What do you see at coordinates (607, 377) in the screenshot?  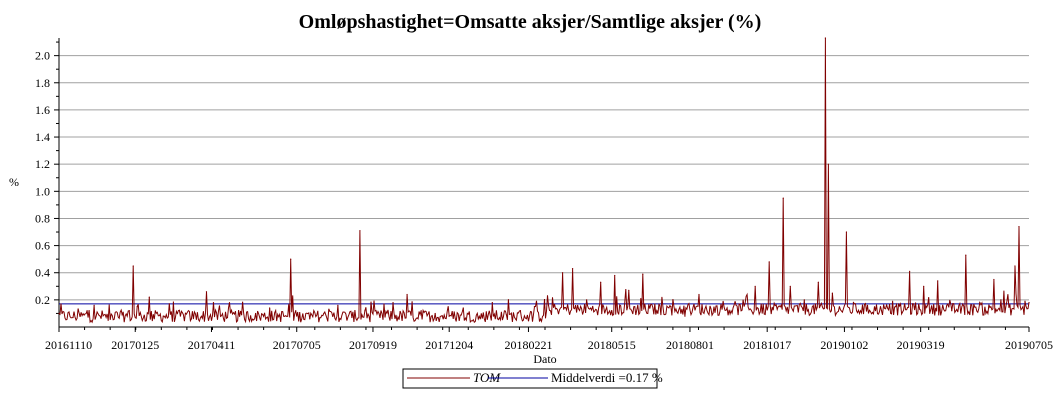 I see `legend-label-mean: Middelverdi =0.17 %` at bounding box center [607, 377].